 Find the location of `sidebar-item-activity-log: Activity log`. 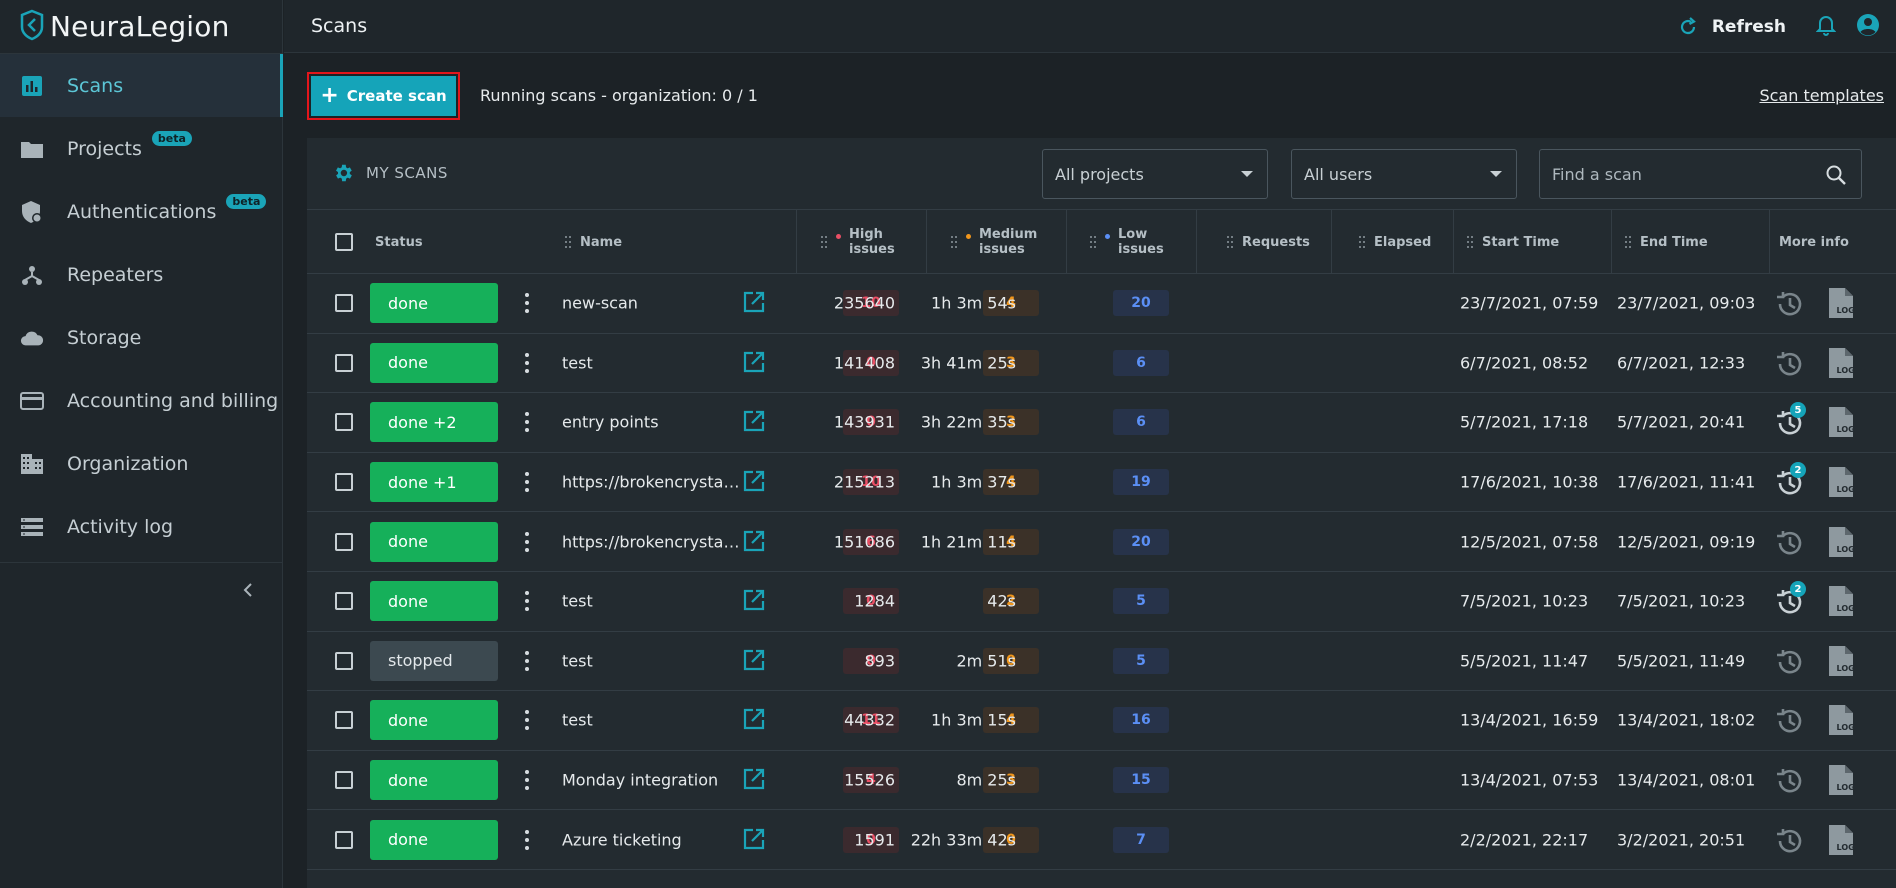

sidebar-item-activity-log: Activity log is located at coordinates (141, 526).